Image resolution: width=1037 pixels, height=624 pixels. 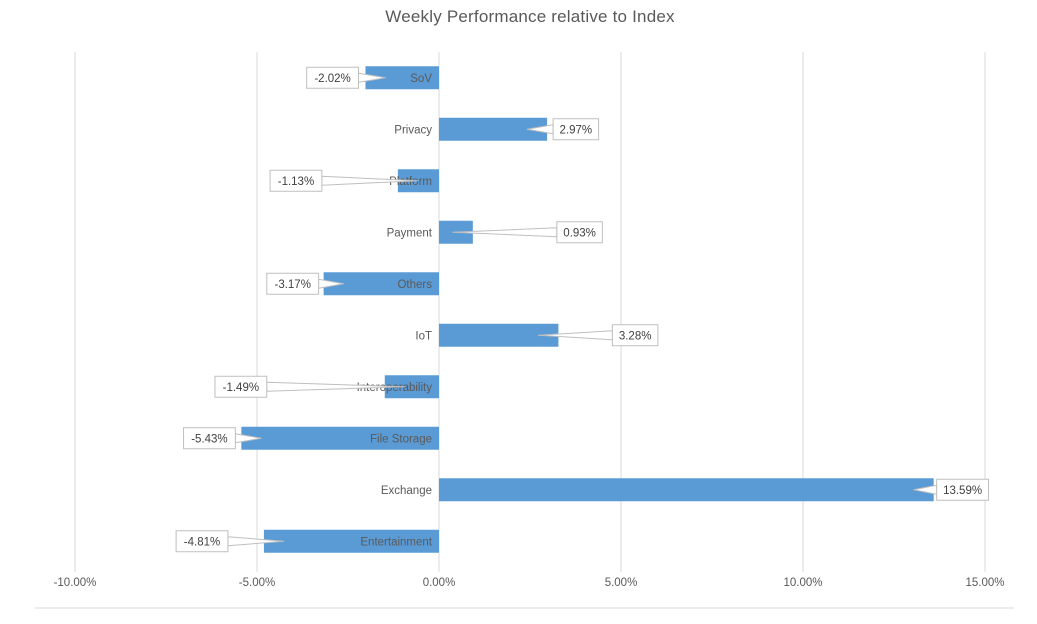 I want to click on data-callout-value: 3.28%, so click(x=635, y=336).